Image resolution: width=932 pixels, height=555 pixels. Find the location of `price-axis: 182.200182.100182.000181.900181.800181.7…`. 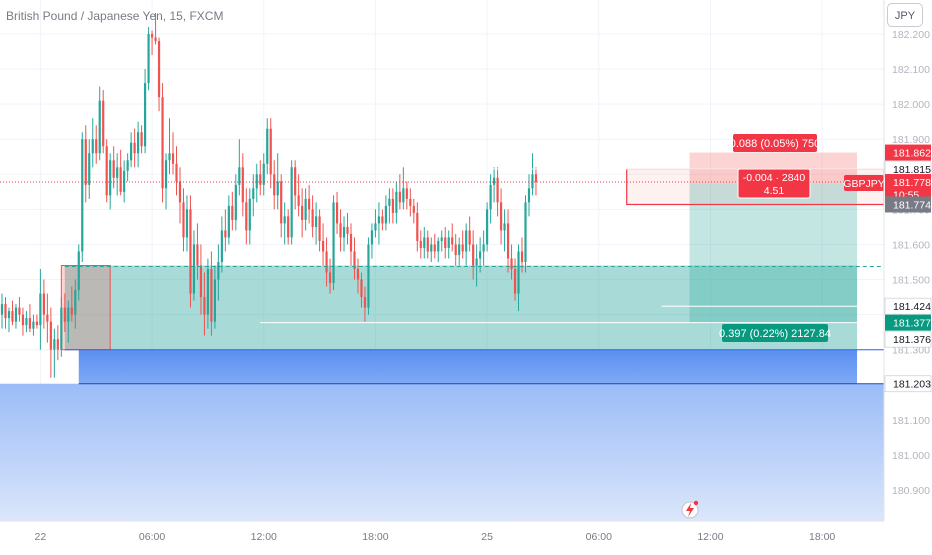

price-axis: 182.200182.100182.000181.900181.800181.7… is located at coordinates (907, 275).